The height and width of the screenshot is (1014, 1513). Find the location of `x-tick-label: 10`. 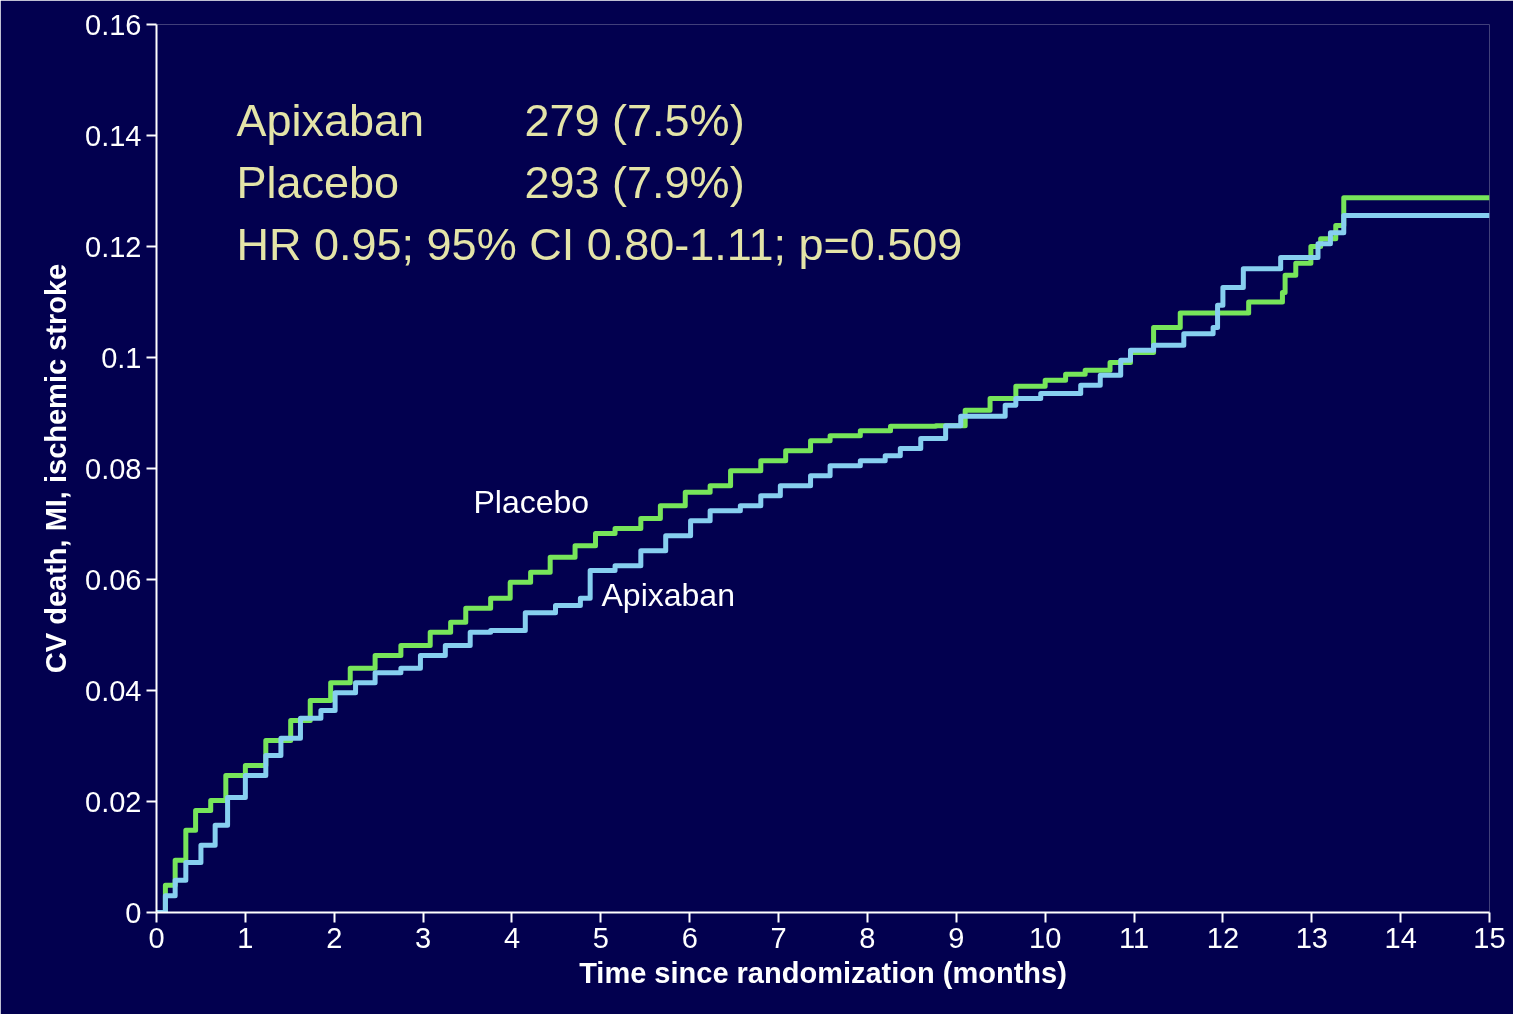

x-tick-label: 10 is located at coordinates (1045, 937).